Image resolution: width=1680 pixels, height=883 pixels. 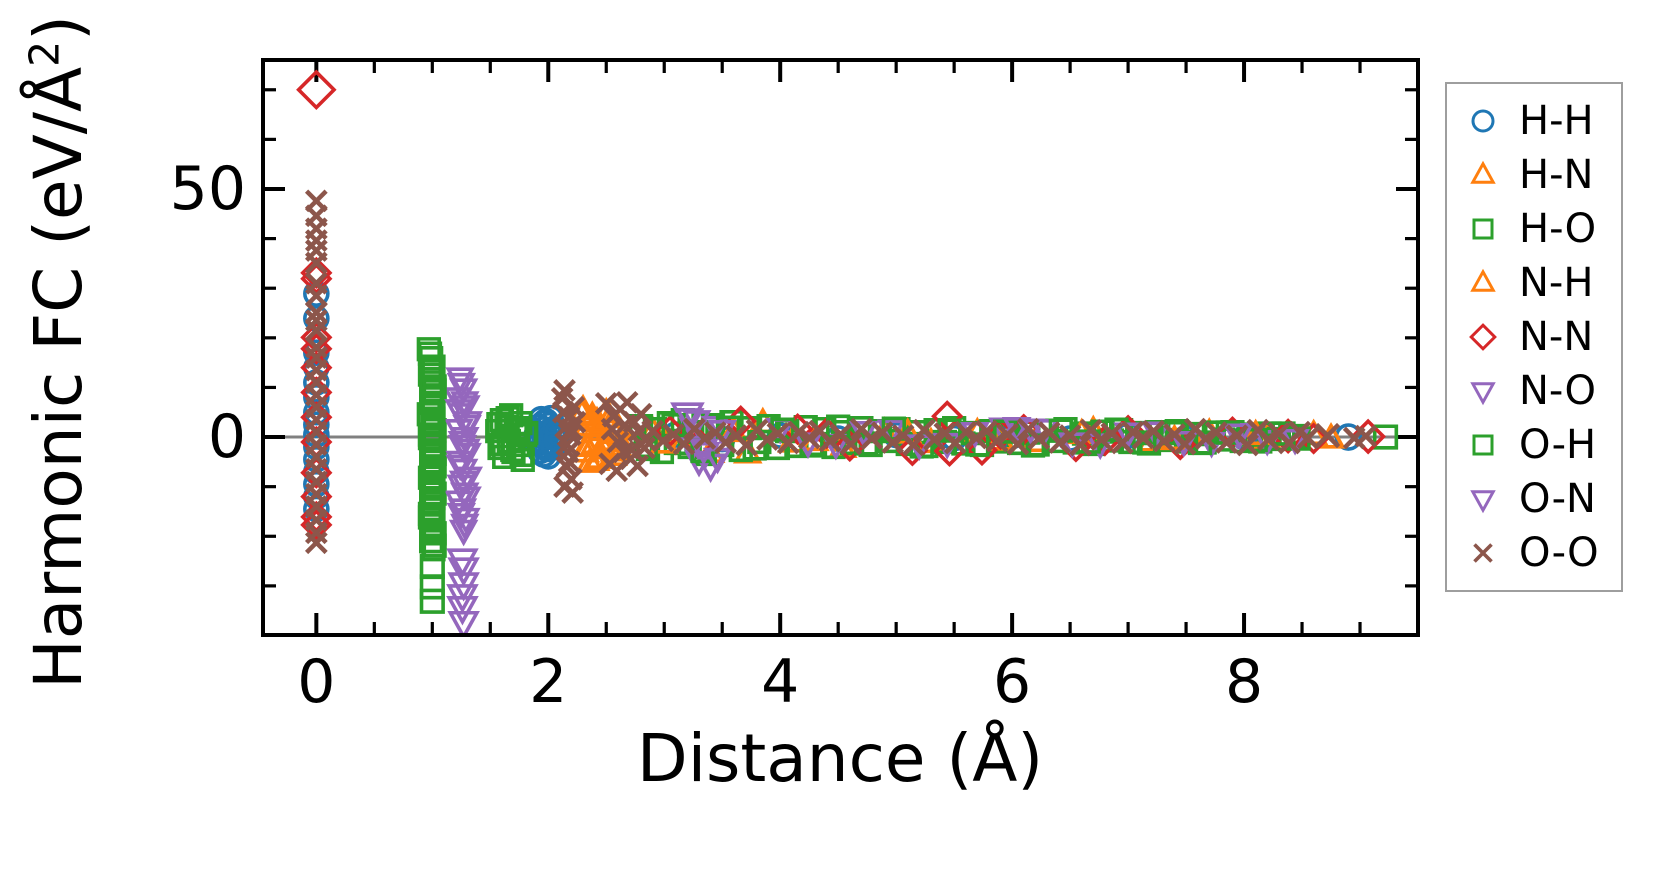 I want to click on legend-item-O-N: O-N, so click(x=1534, y=499).